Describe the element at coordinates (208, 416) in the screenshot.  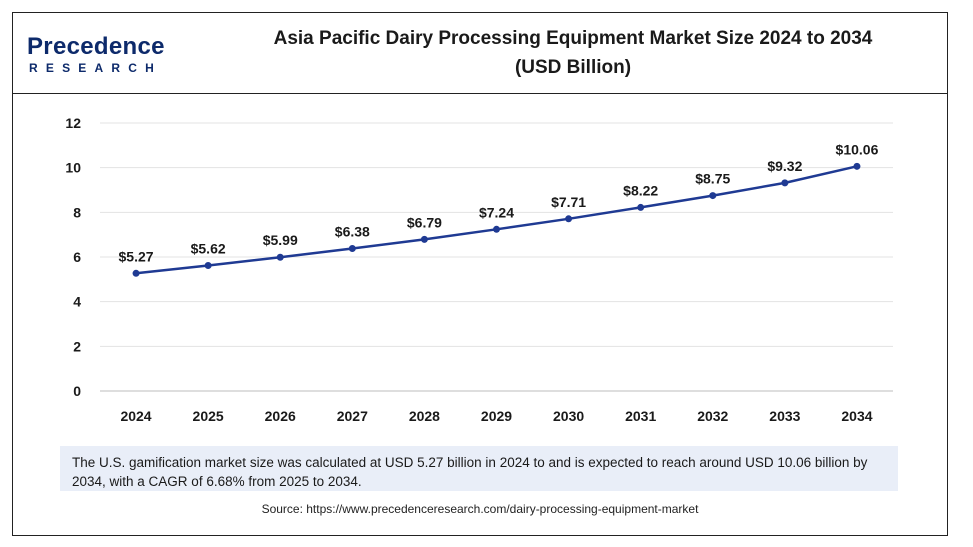
I see `x-tick-label: 2025` at that location.